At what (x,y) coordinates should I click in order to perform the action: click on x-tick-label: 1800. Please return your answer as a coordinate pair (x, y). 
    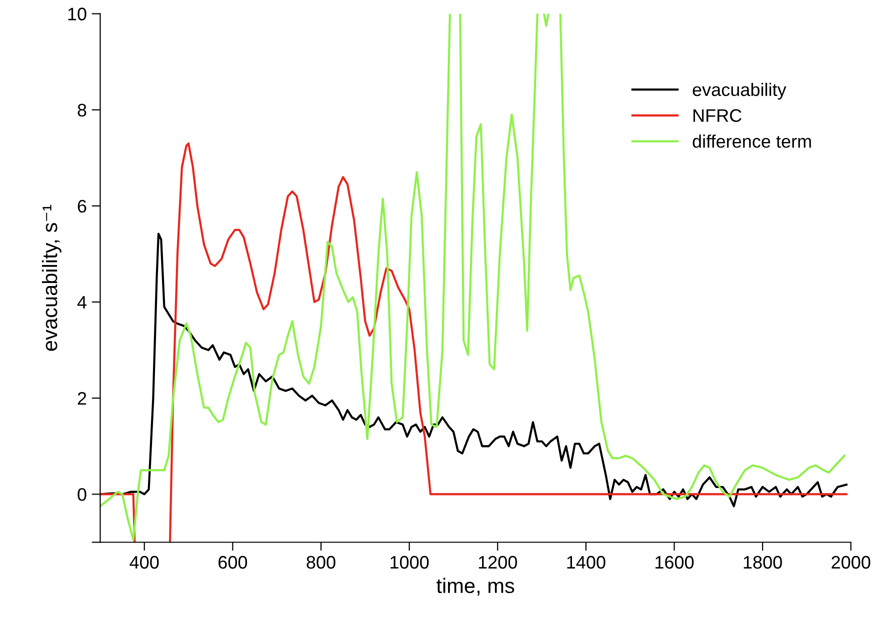
    Looking at the image, I should click on (763, 562).